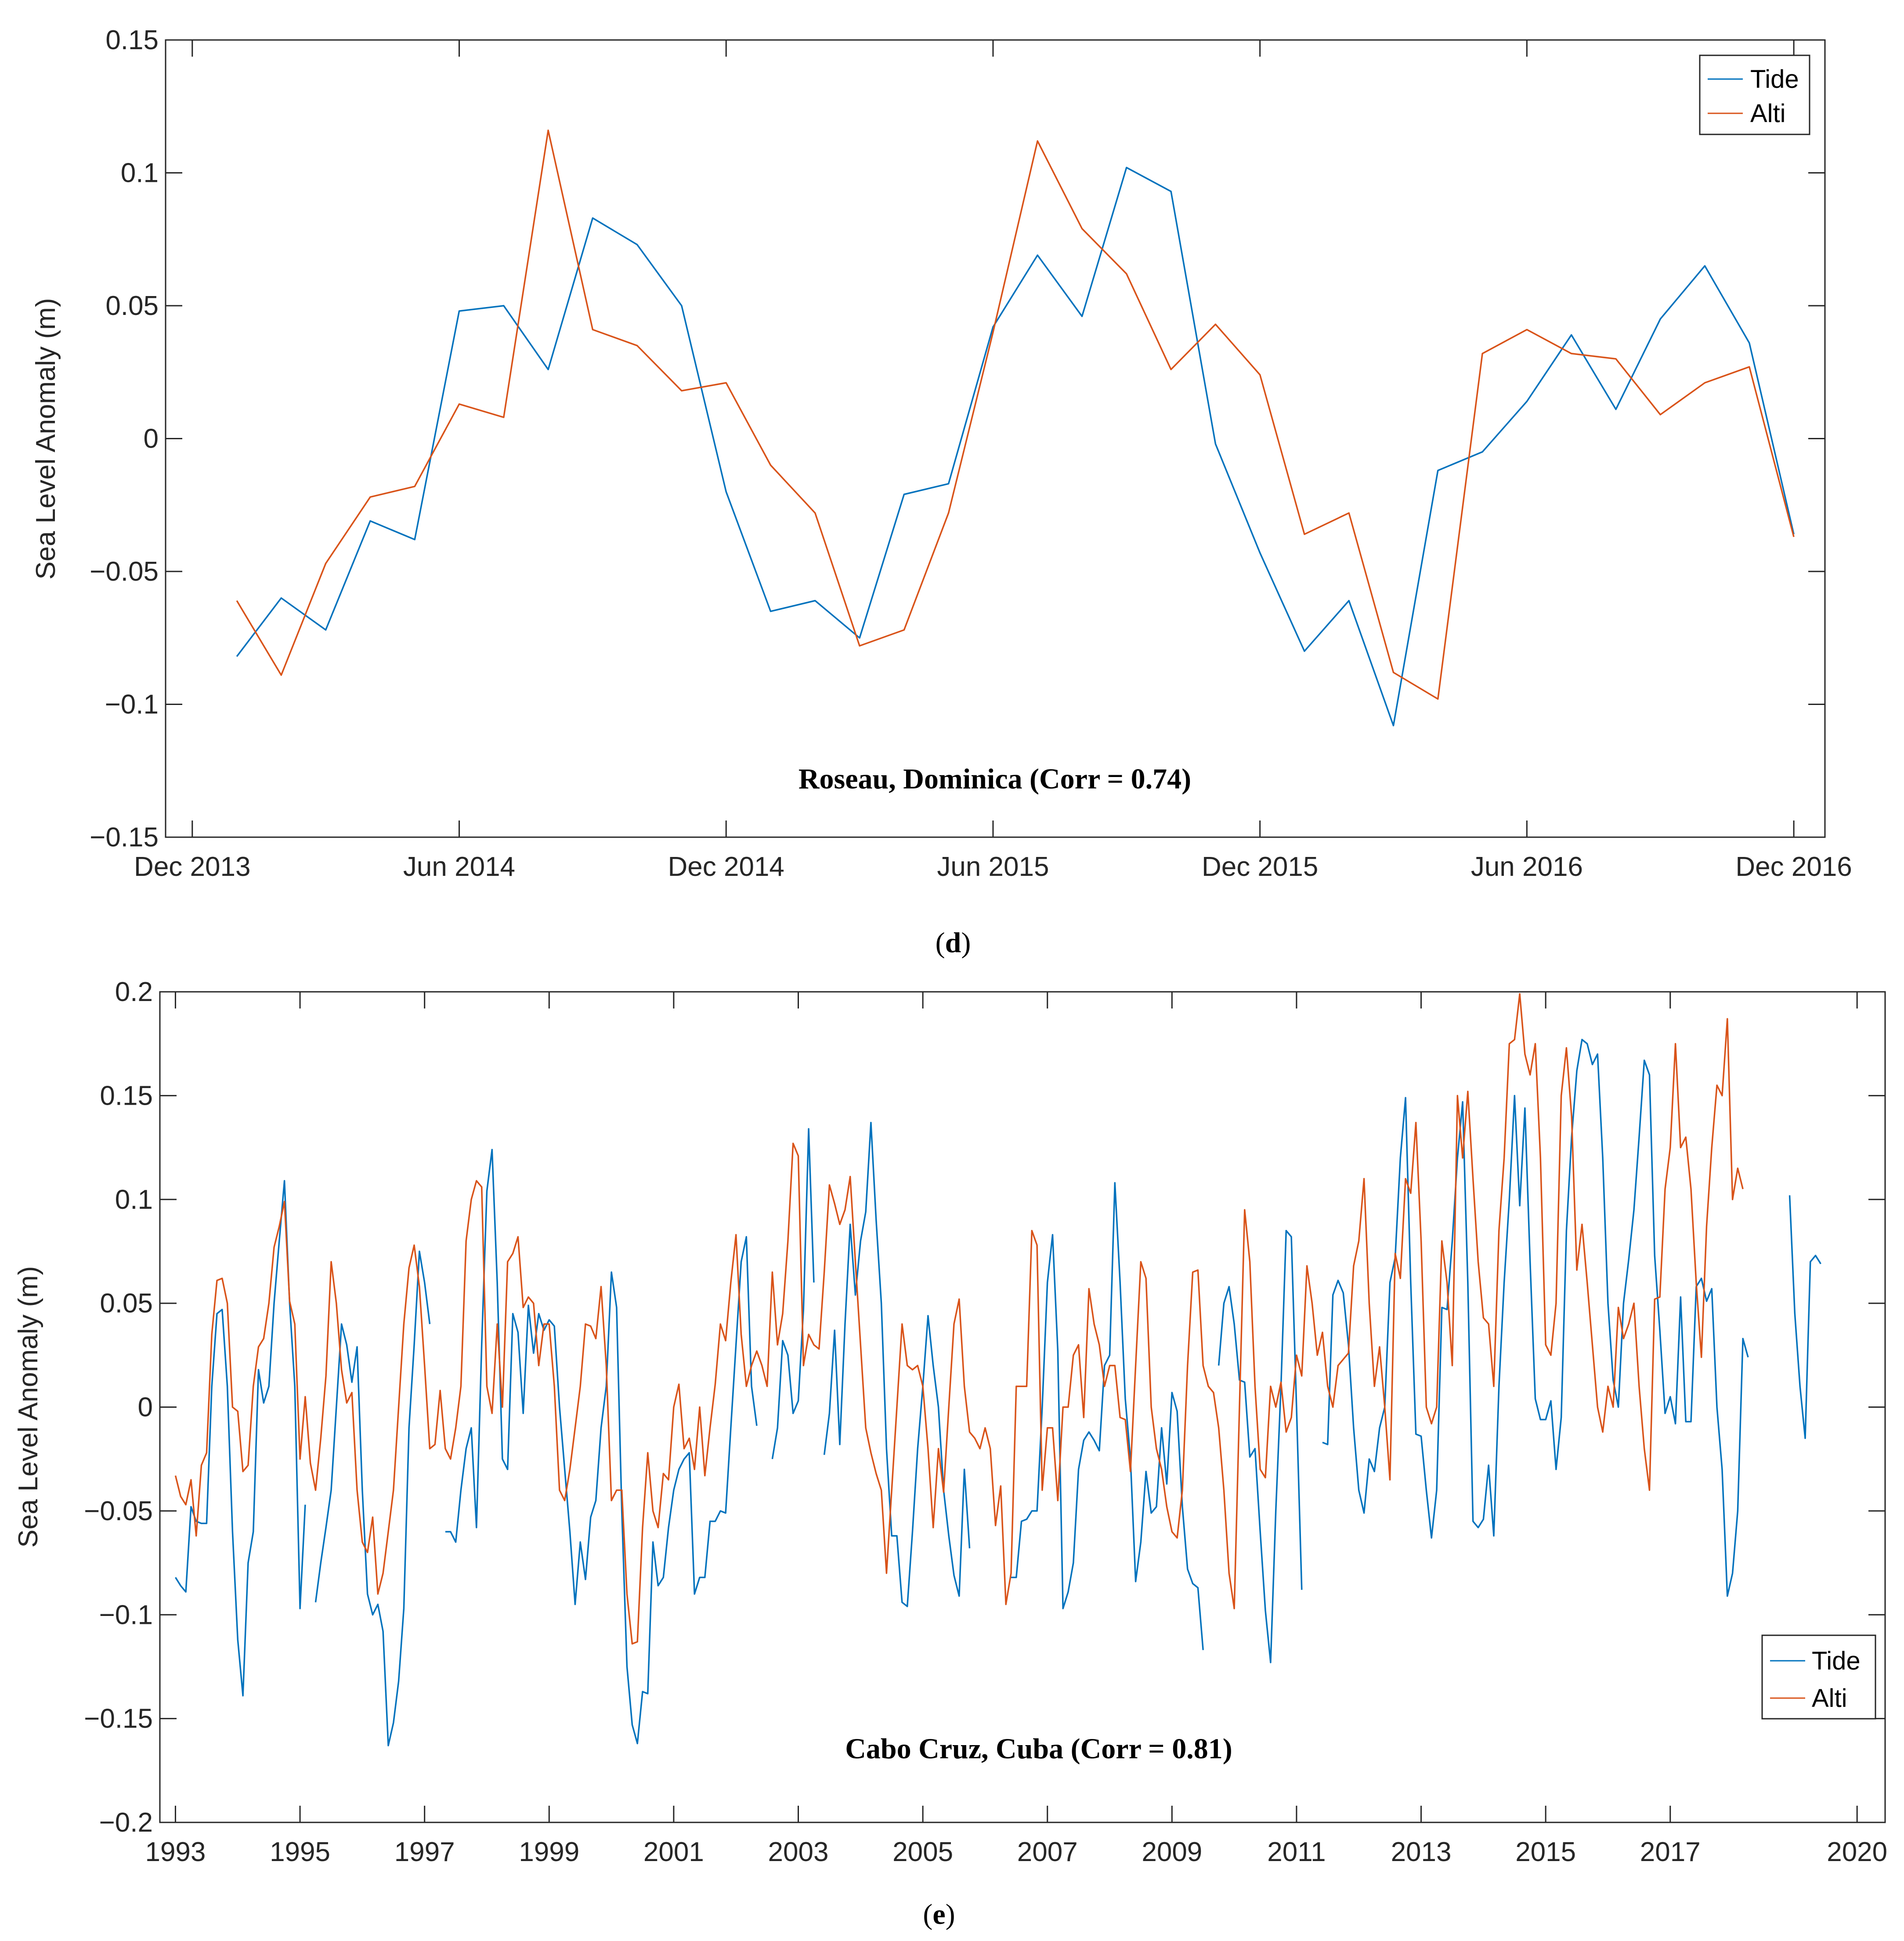  Describe the element at coordinates (126, 1822) in the screenshot. I see `y-tick-label-e: −0.2` at that location.